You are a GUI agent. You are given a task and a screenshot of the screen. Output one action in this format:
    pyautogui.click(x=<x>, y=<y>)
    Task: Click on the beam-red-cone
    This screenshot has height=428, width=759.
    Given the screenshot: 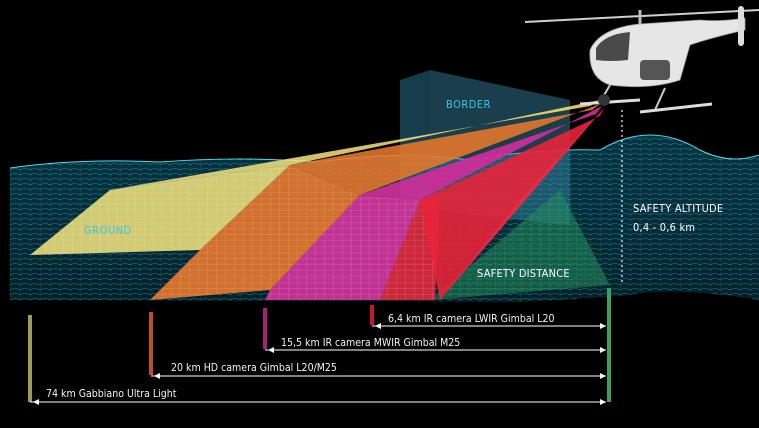 What is the action you would take?
    pyautogui.click(x=522, y=204)
    